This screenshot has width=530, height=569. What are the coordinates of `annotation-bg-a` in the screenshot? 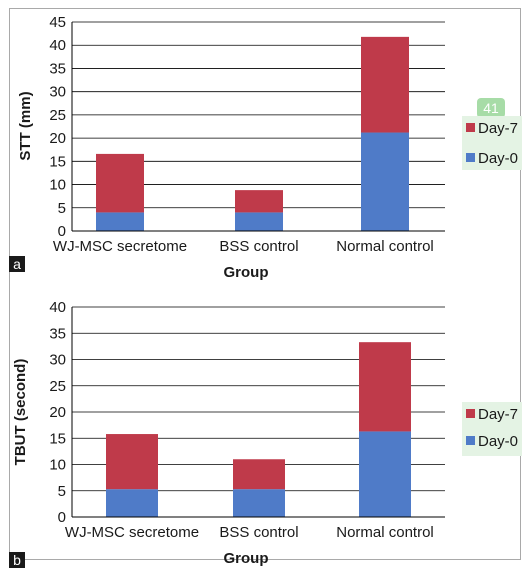 It's located at (491, 108).